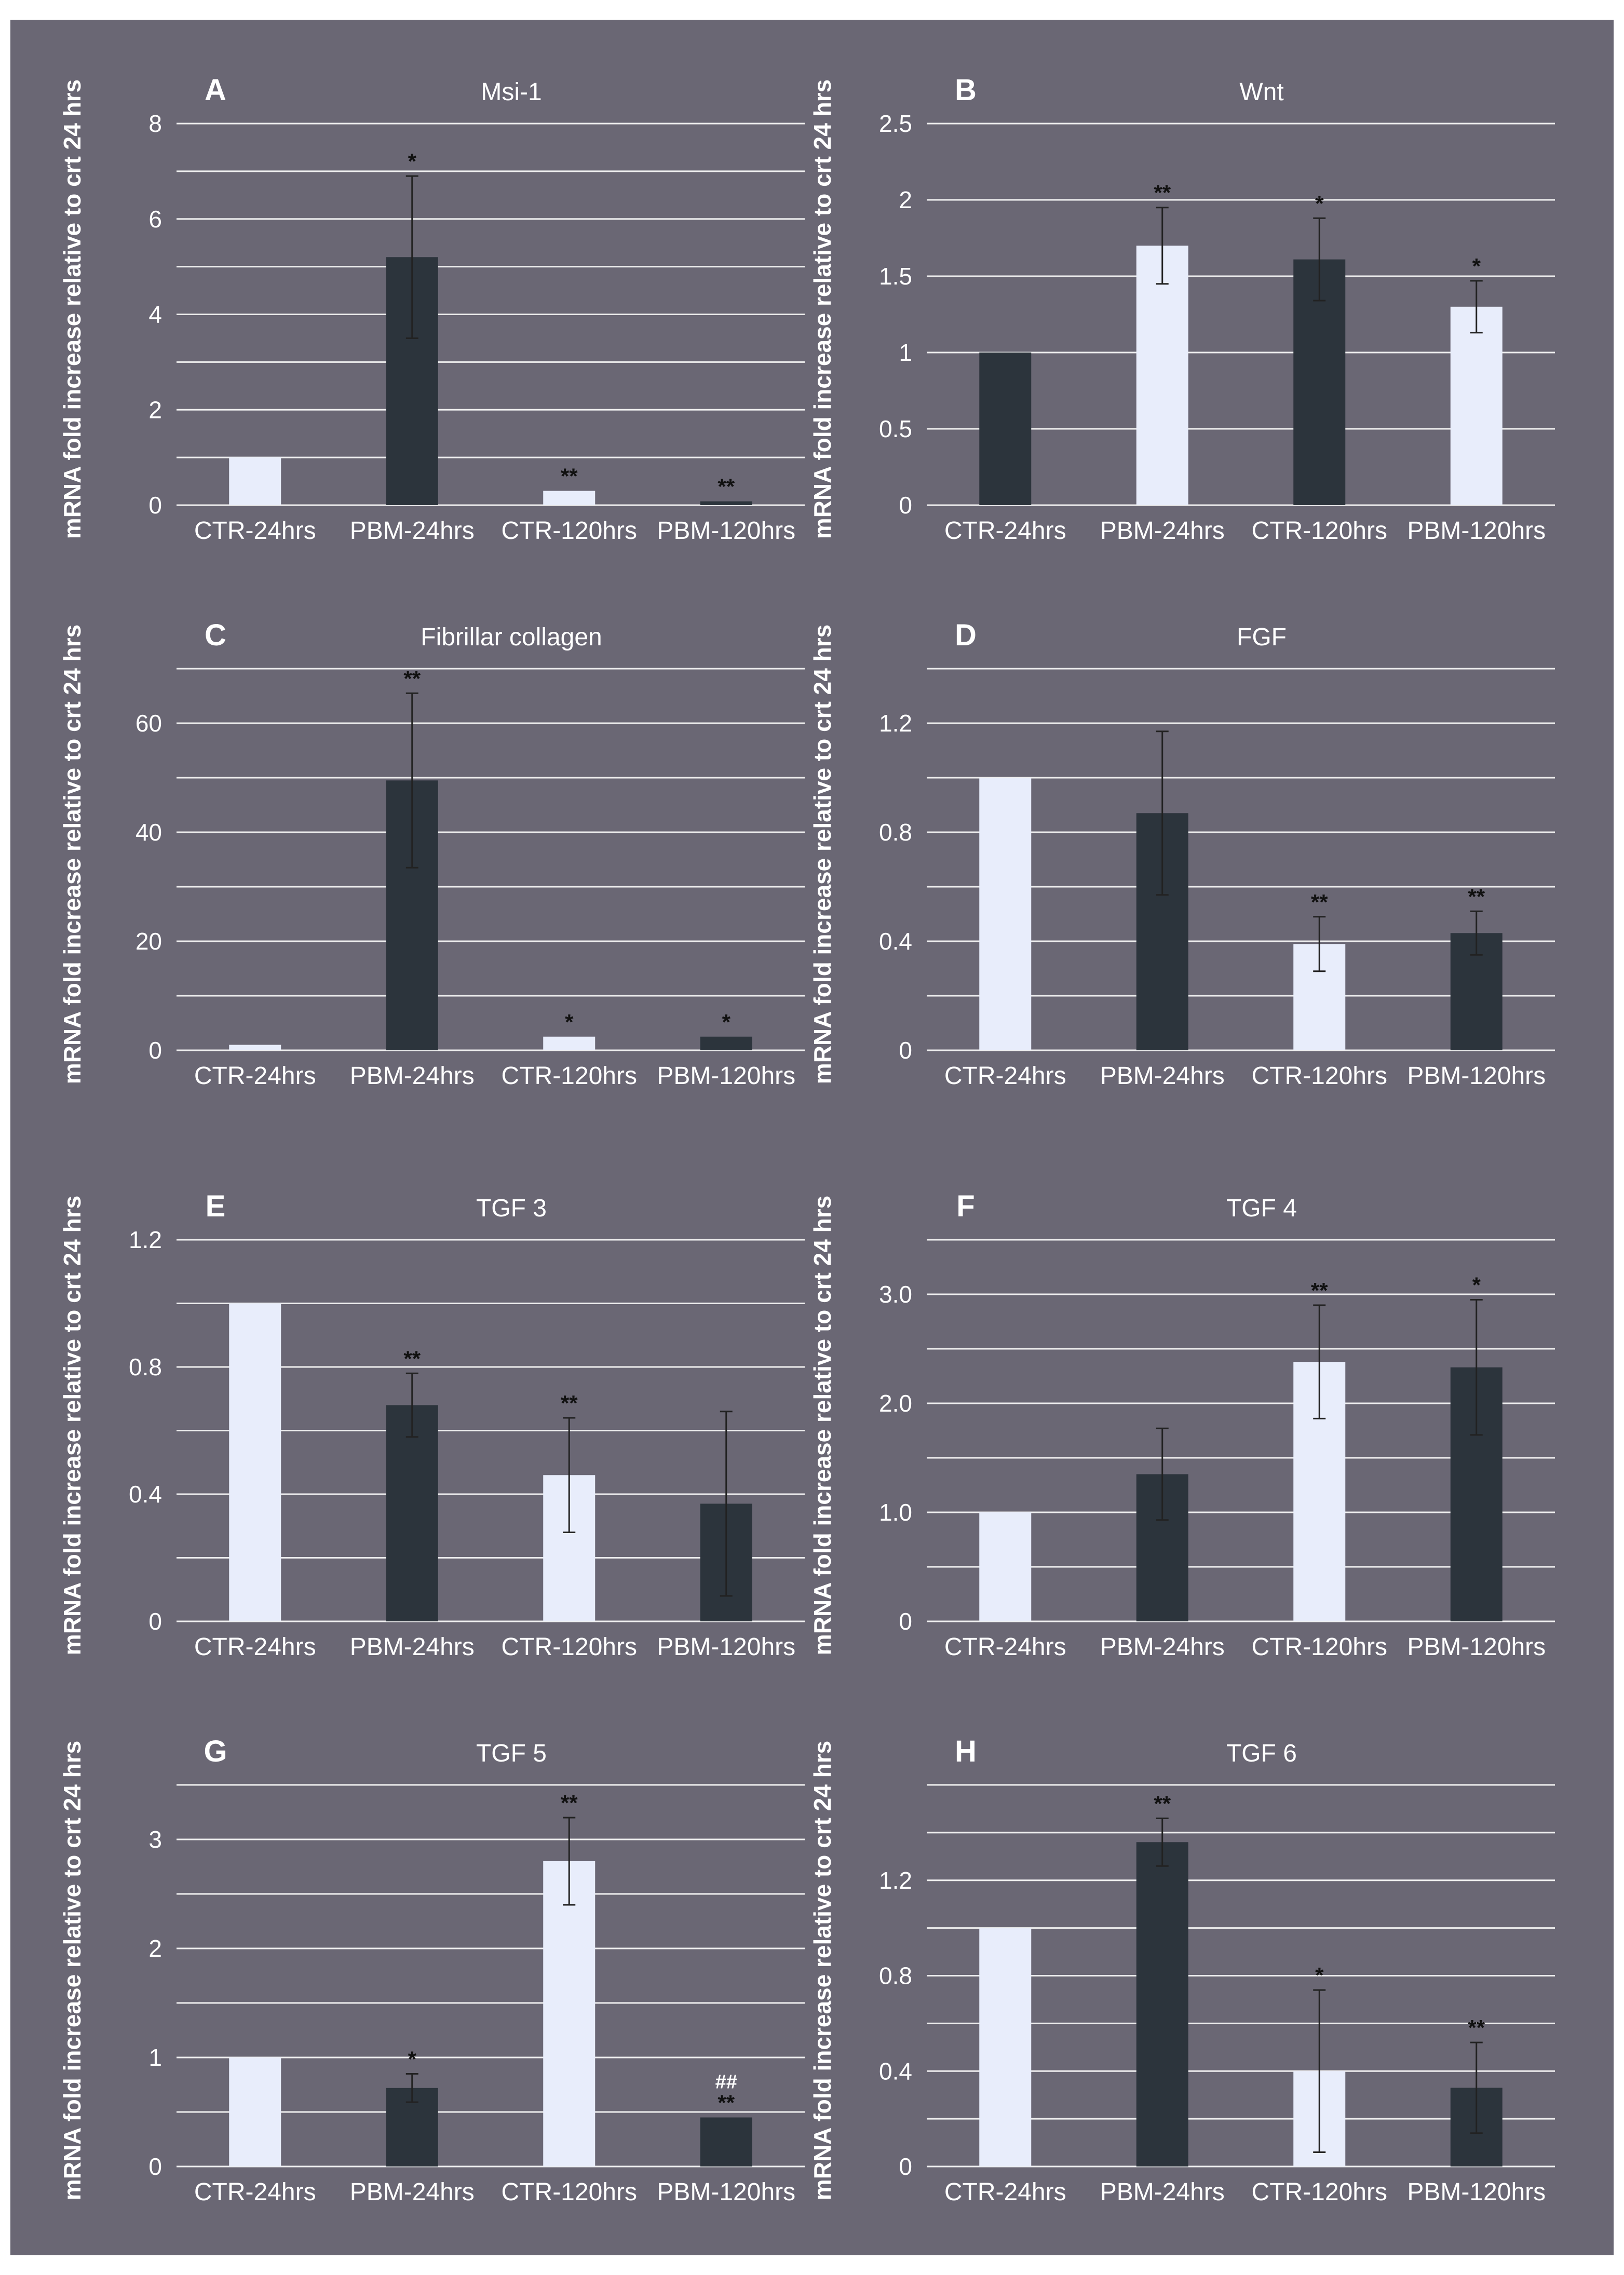 The image size is (1624, 2275). I want to click on y-tick-label: 1.0, so click(896, 1513).